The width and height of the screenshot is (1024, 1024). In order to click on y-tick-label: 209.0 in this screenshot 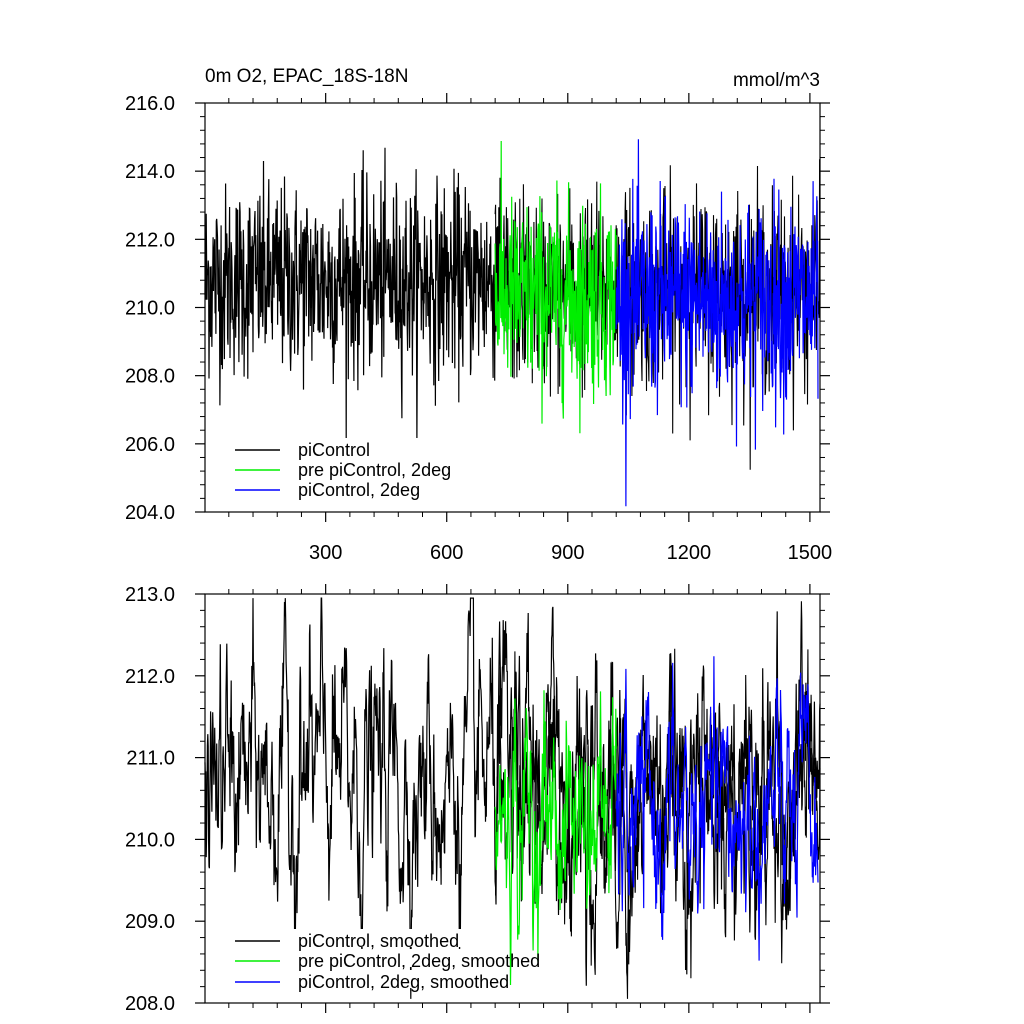, I will do `click(150, 922)`.